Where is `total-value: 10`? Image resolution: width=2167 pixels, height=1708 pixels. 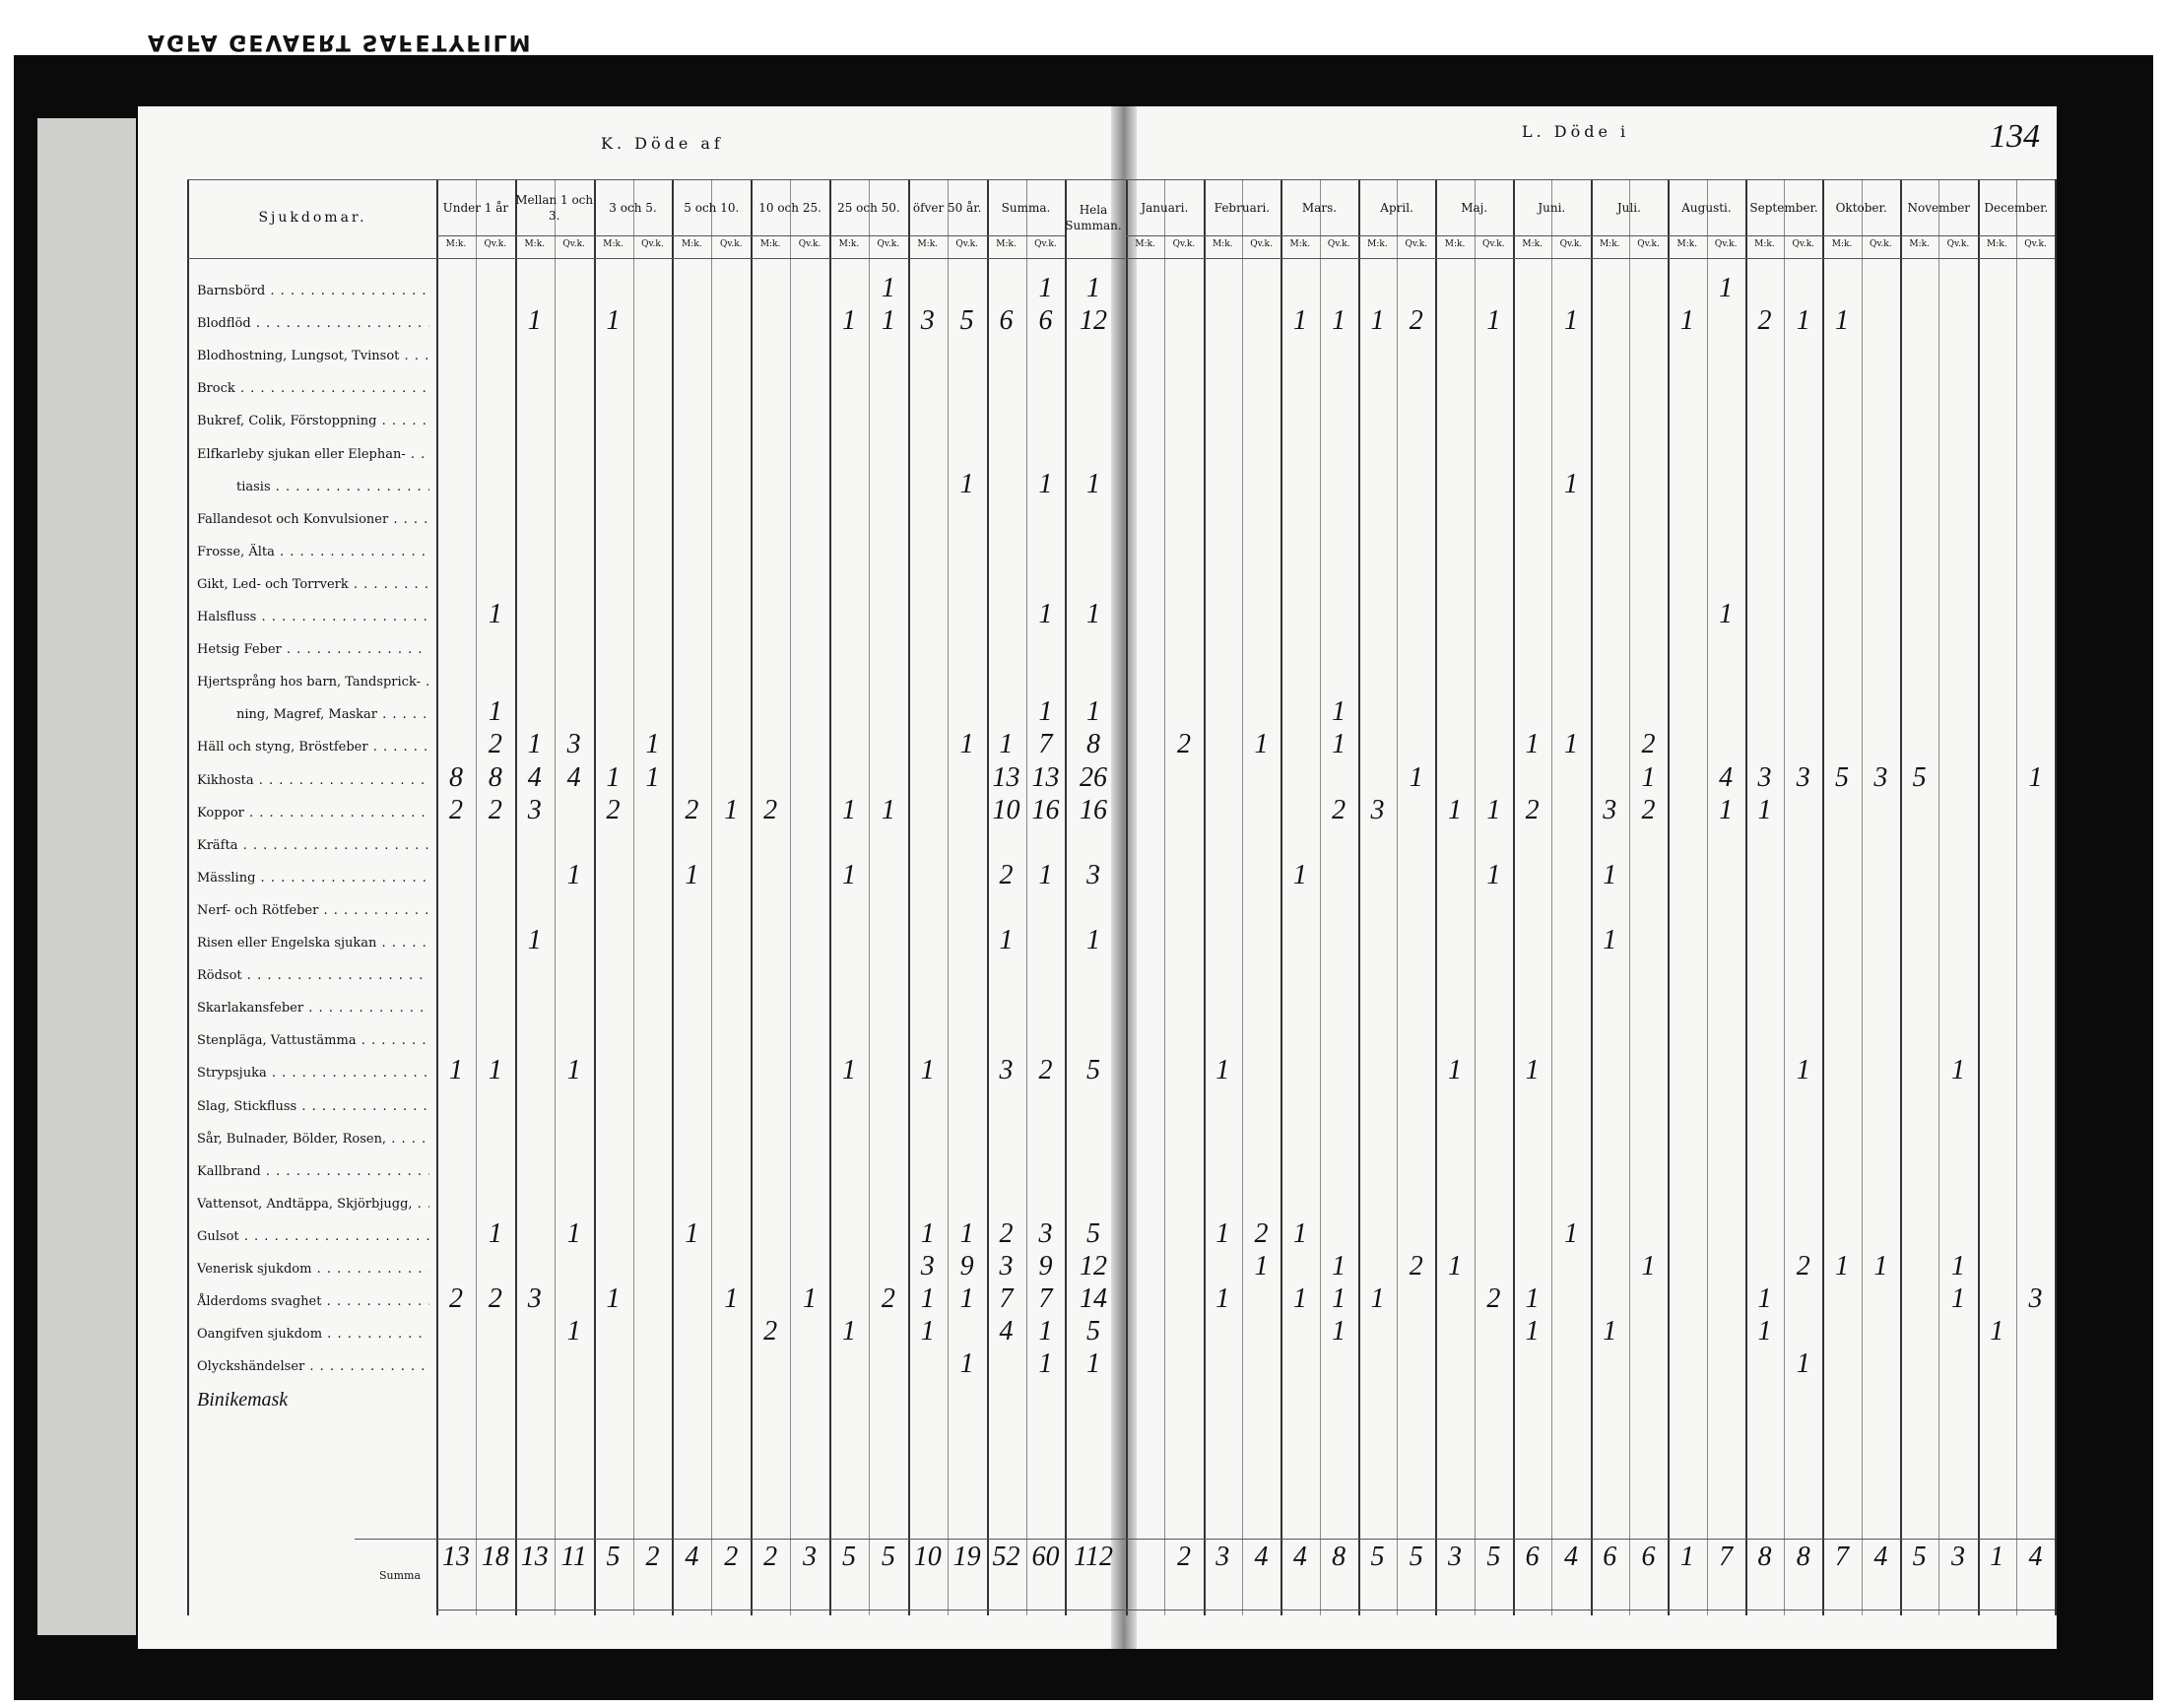 total-value: 10 is located at coordinates (927, 1557).